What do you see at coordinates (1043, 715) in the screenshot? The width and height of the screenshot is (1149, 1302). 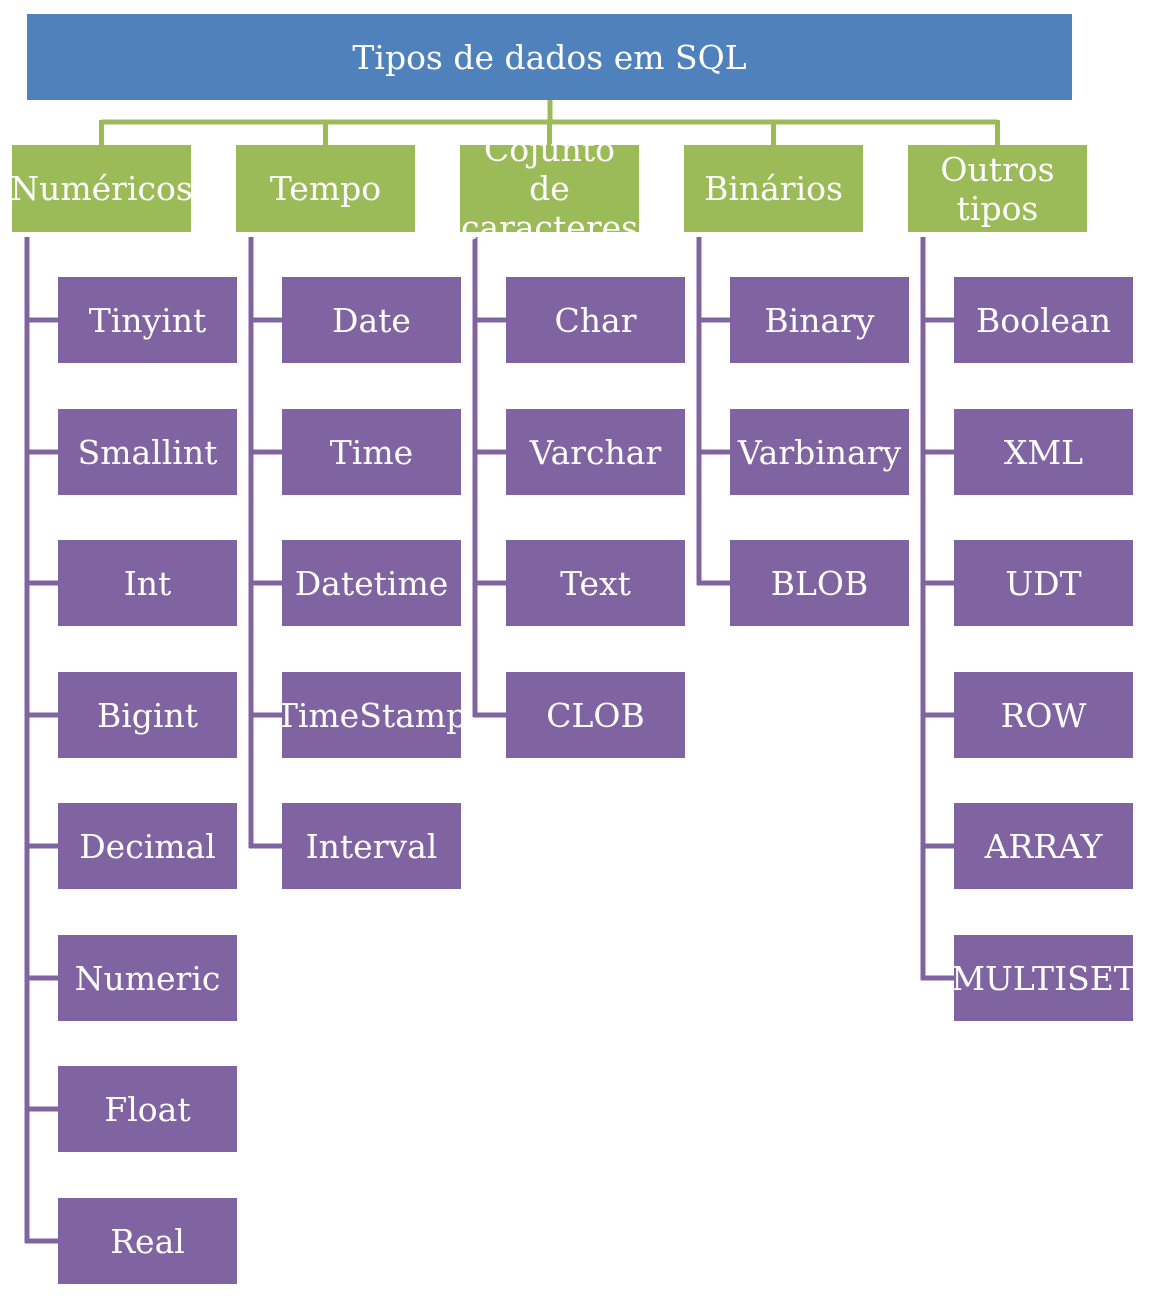 I see `item-row: ROW` at bounding box center [1043, 715].